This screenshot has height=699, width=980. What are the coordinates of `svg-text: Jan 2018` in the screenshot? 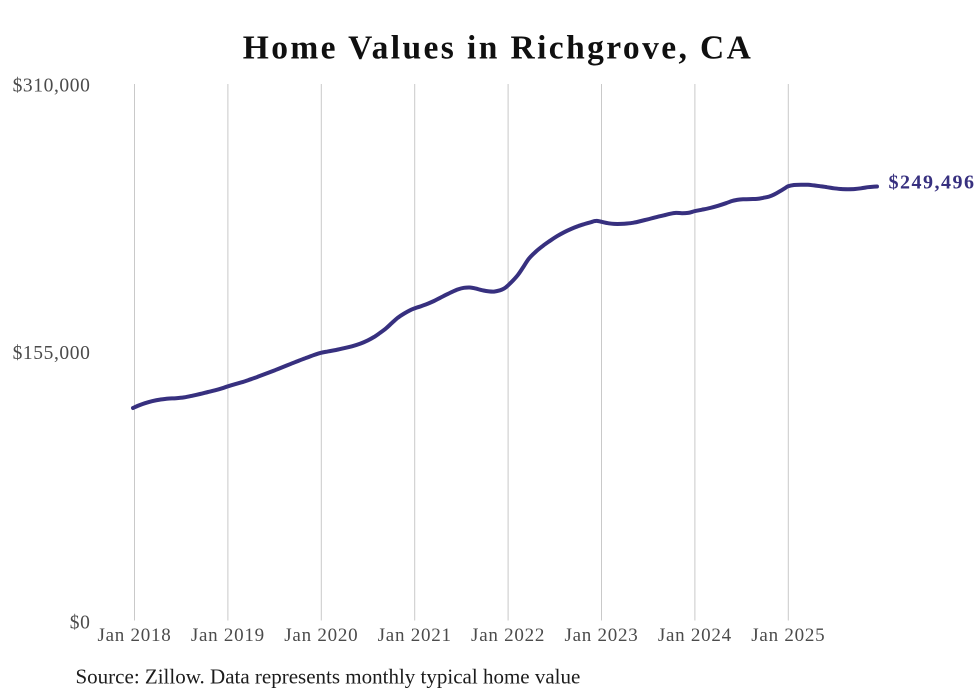 It's located at (134, 635).